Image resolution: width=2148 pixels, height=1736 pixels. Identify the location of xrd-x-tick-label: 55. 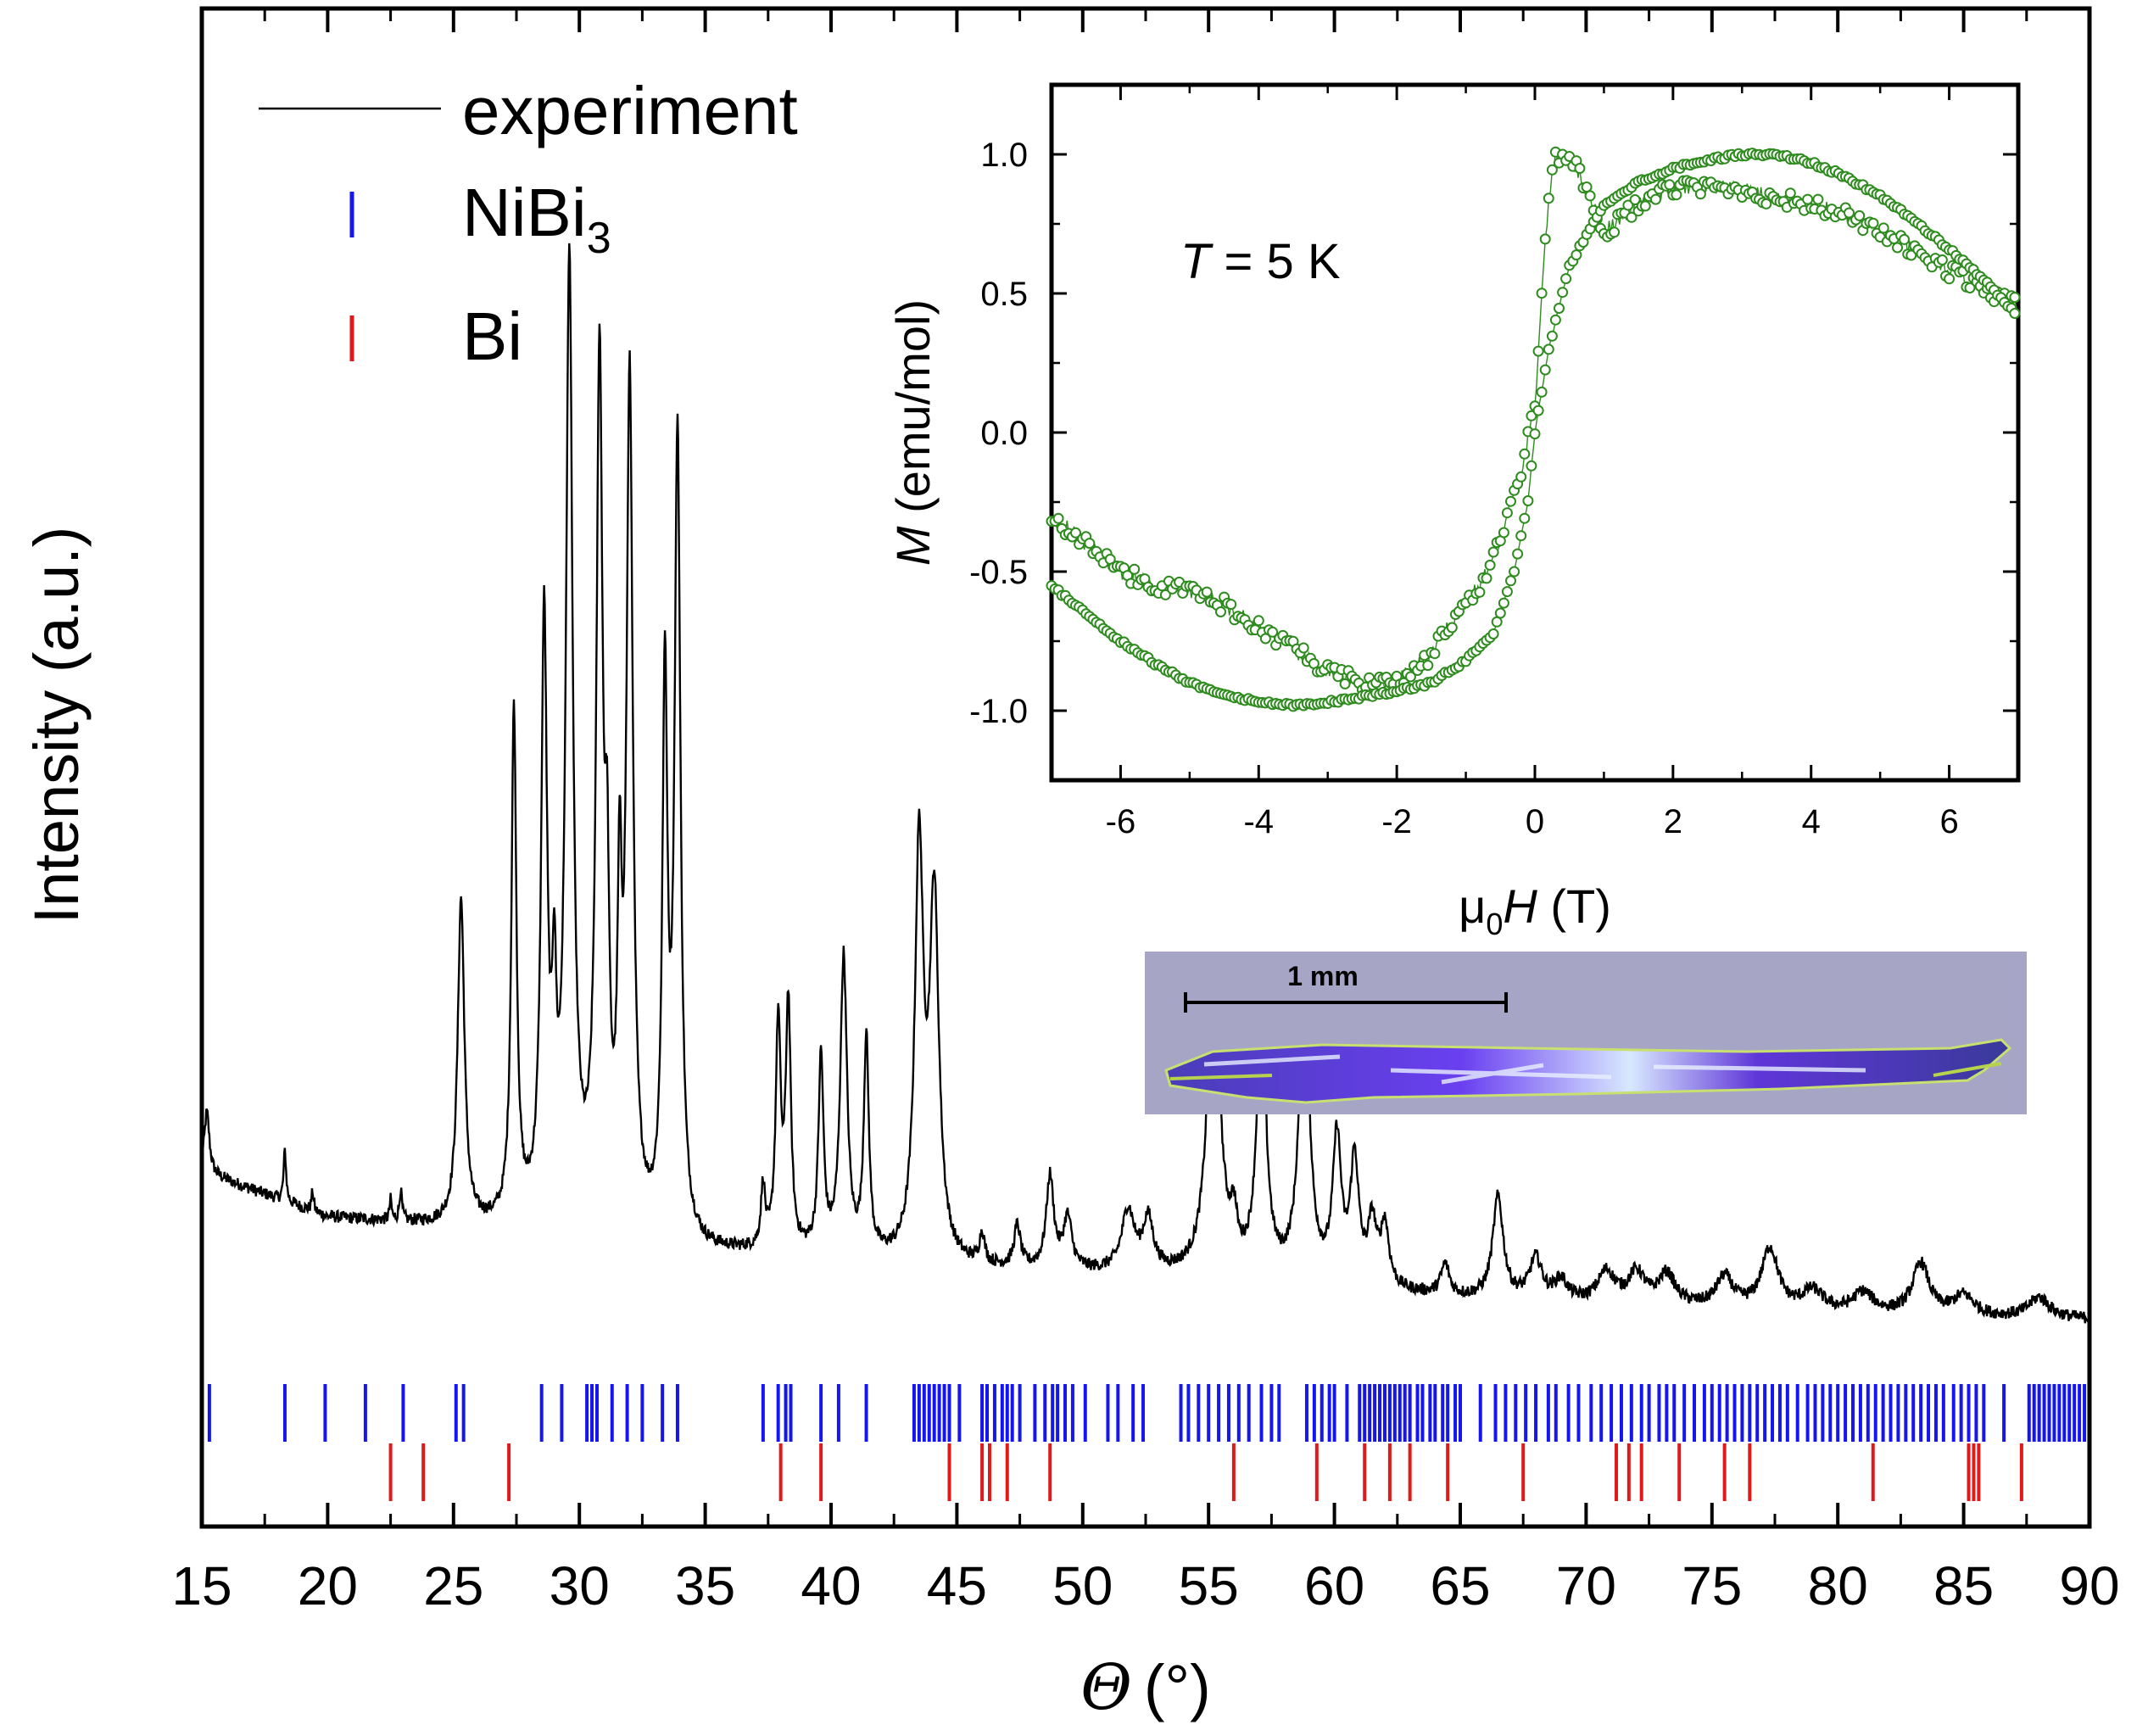
(1209, 1585).